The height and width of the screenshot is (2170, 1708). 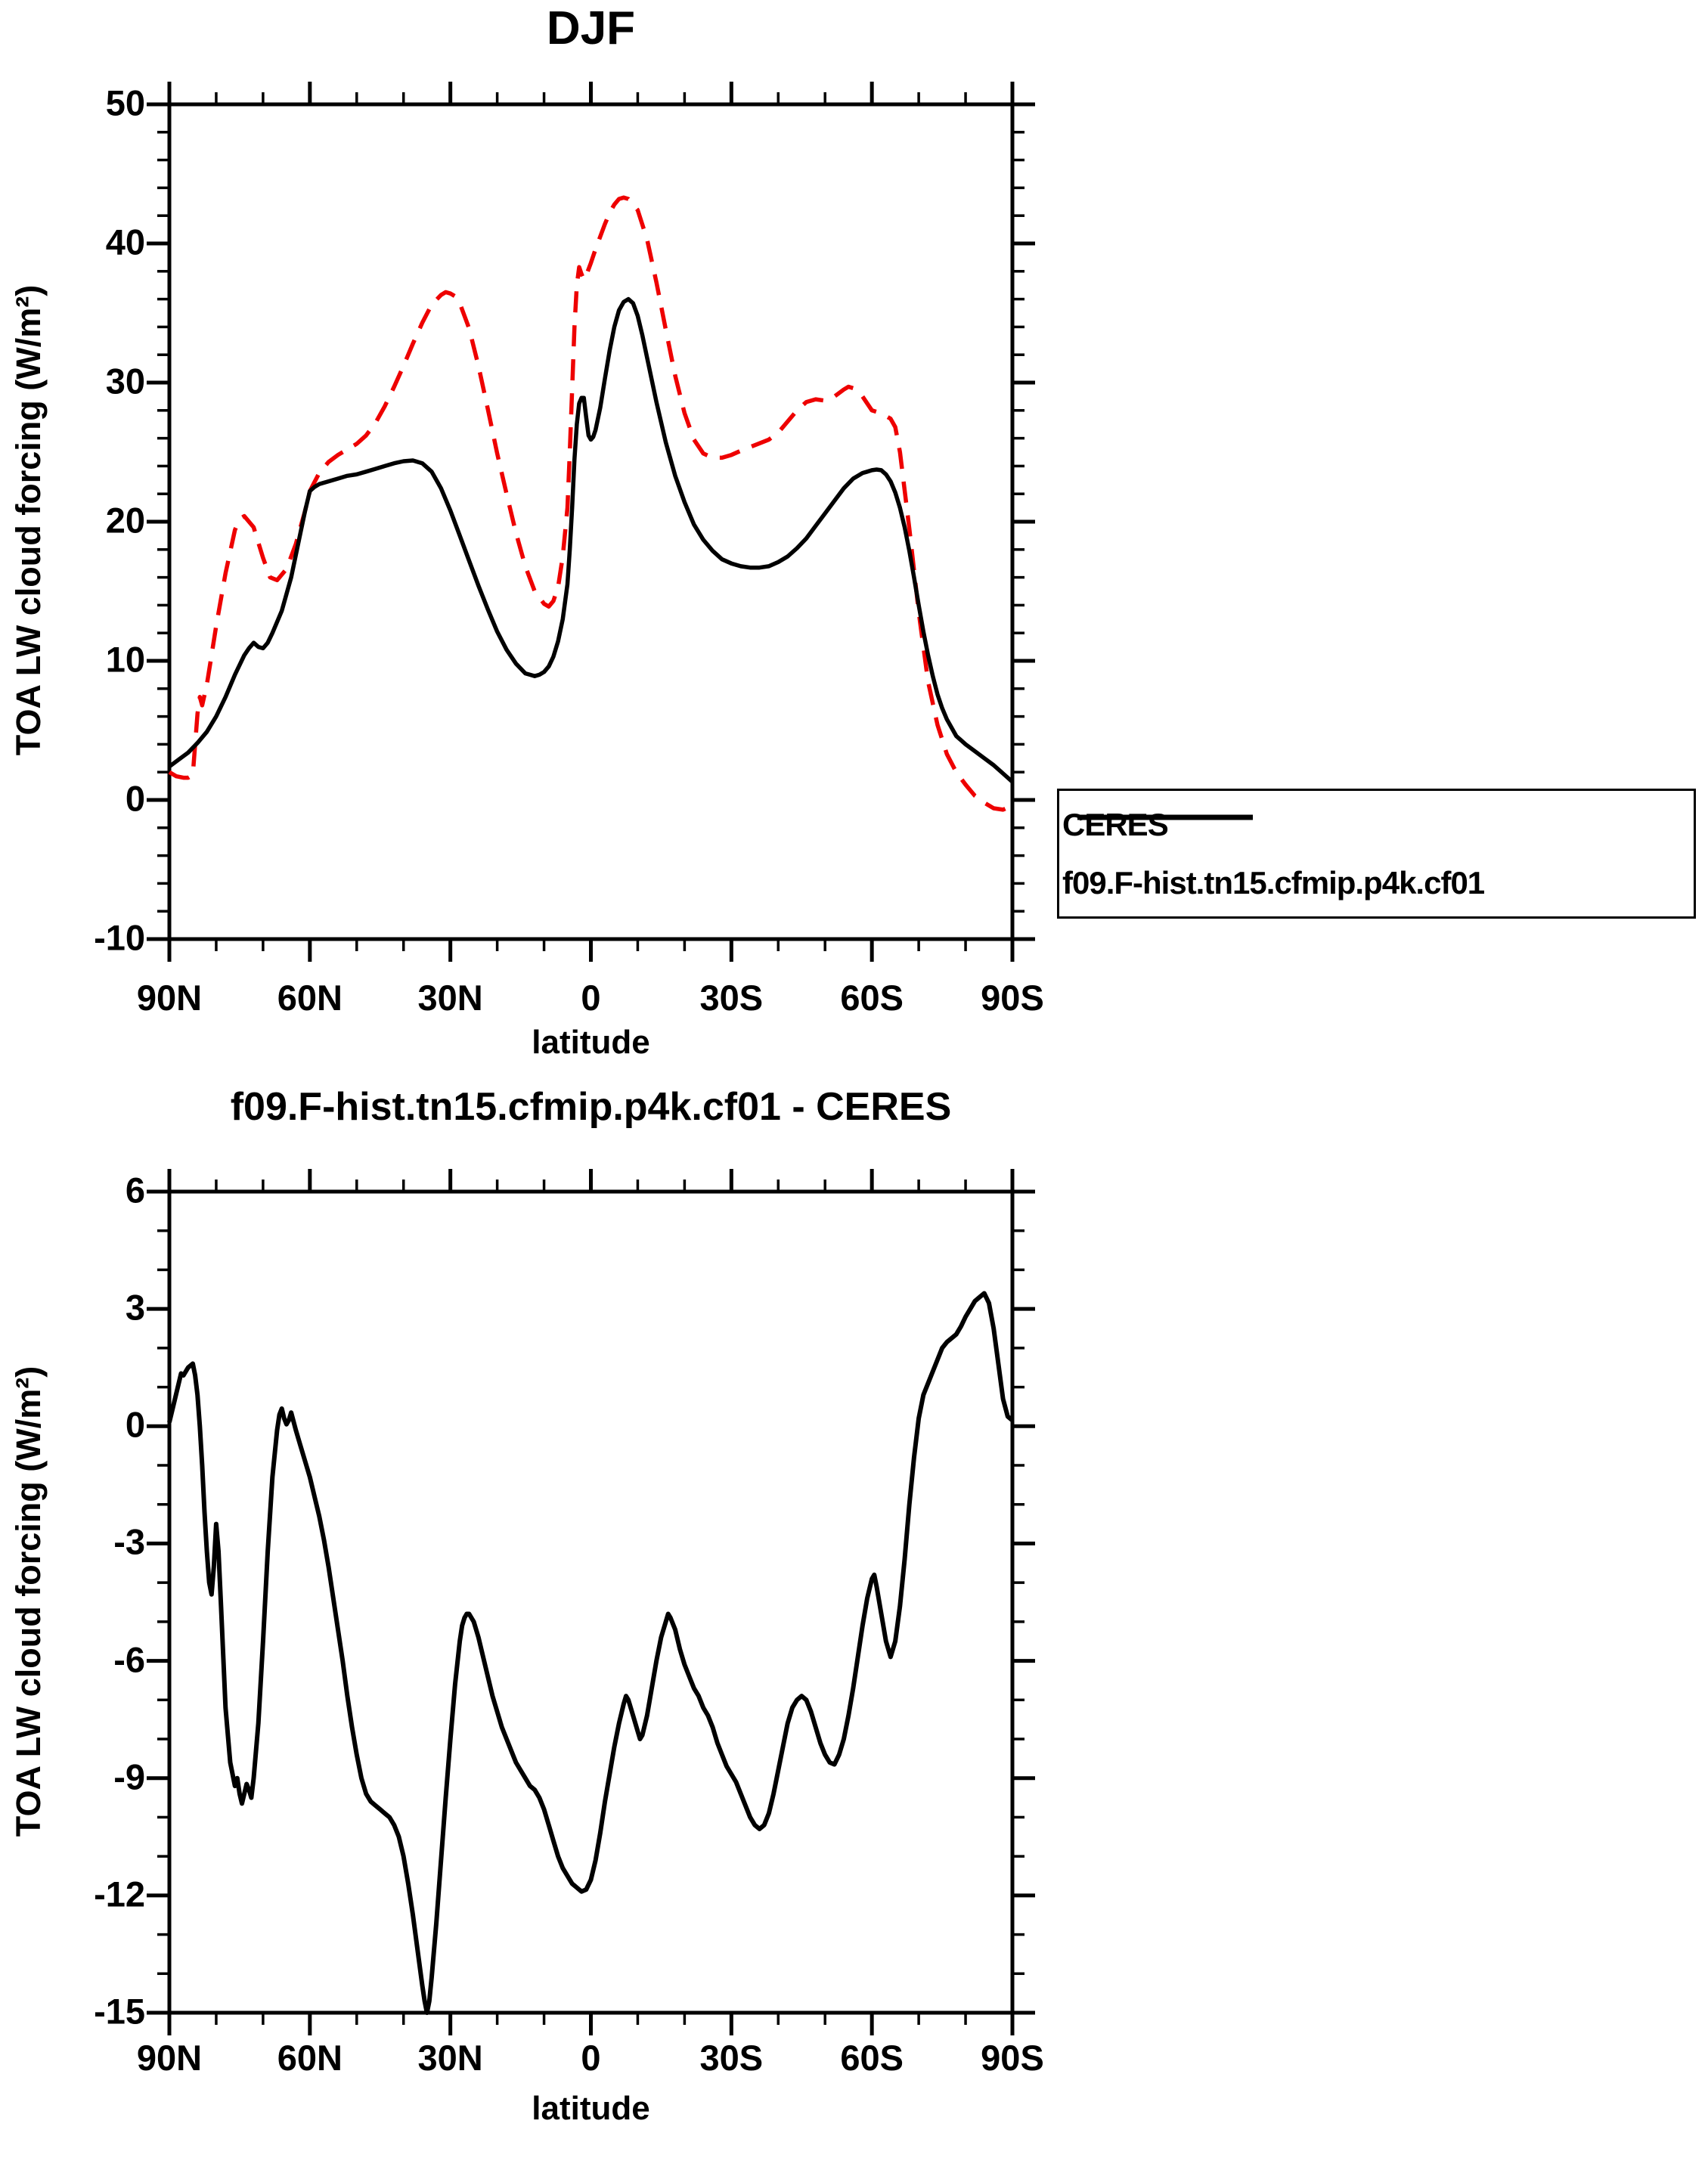 What do you see at coordinates (129, 1776) in the screenshot?
I see `y-tick-label: -9` at bounding box center [129, 1776].